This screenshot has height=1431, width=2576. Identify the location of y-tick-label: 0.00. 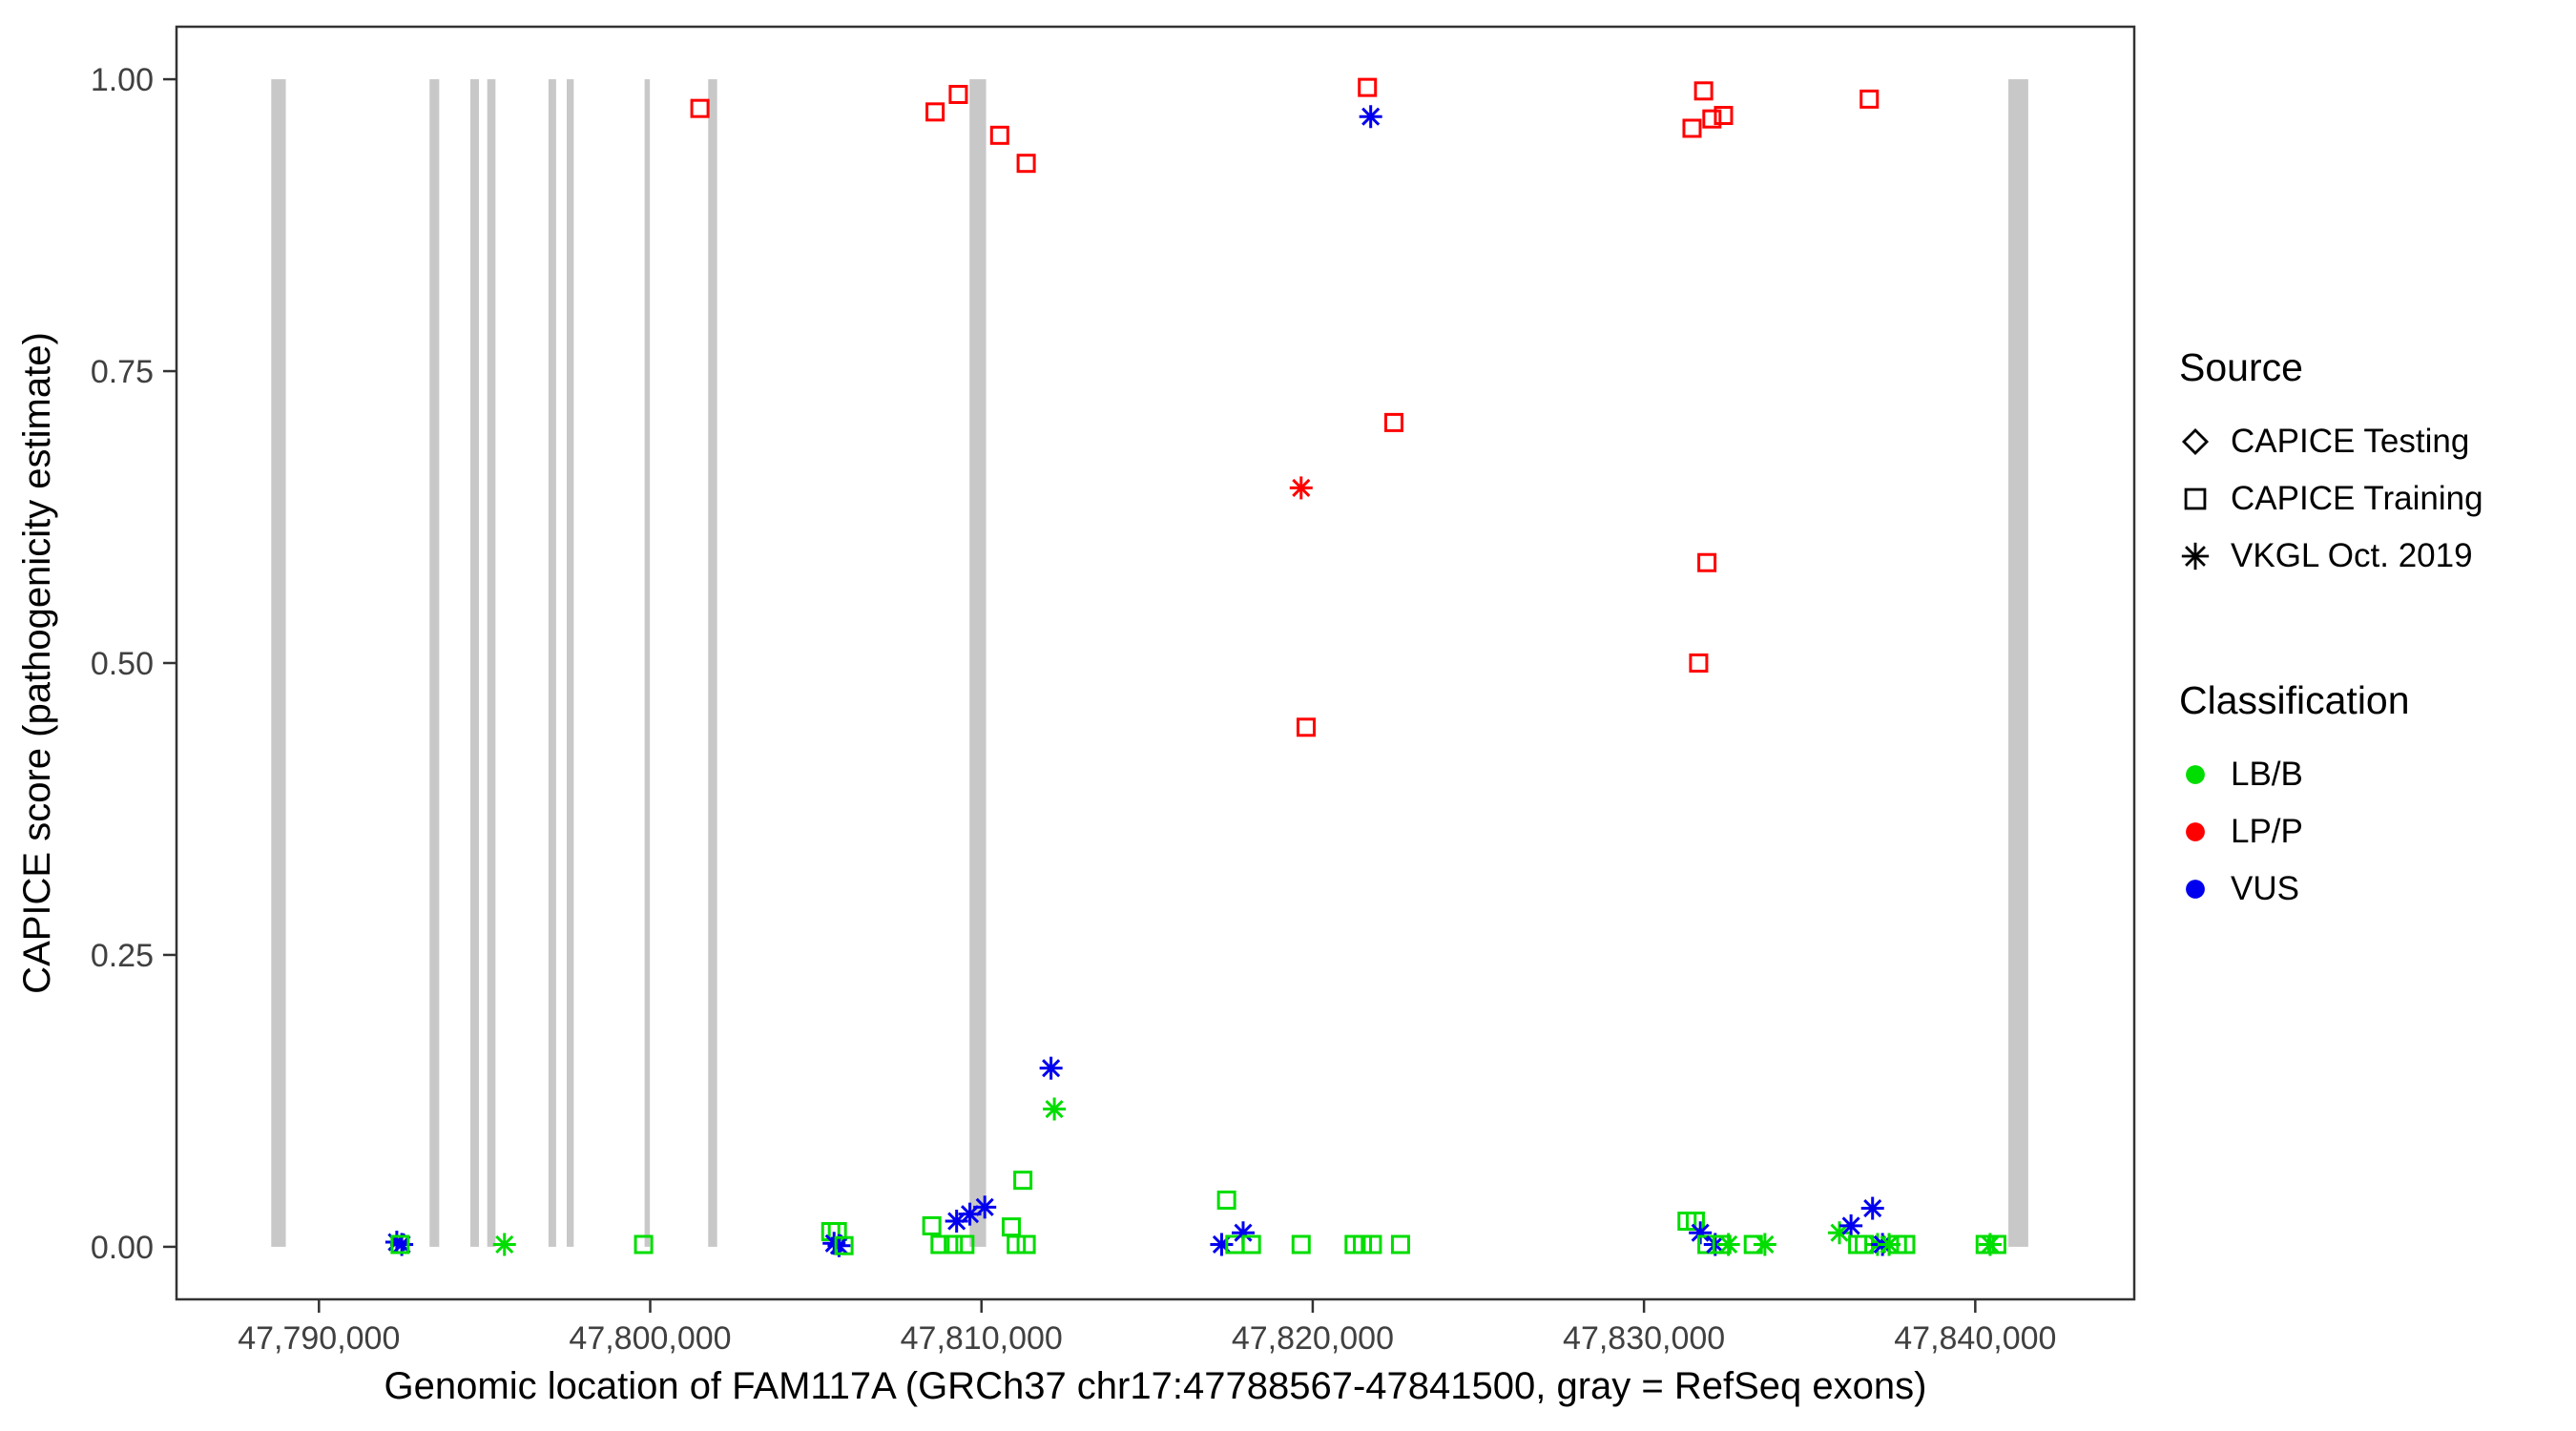
(122, 1248).